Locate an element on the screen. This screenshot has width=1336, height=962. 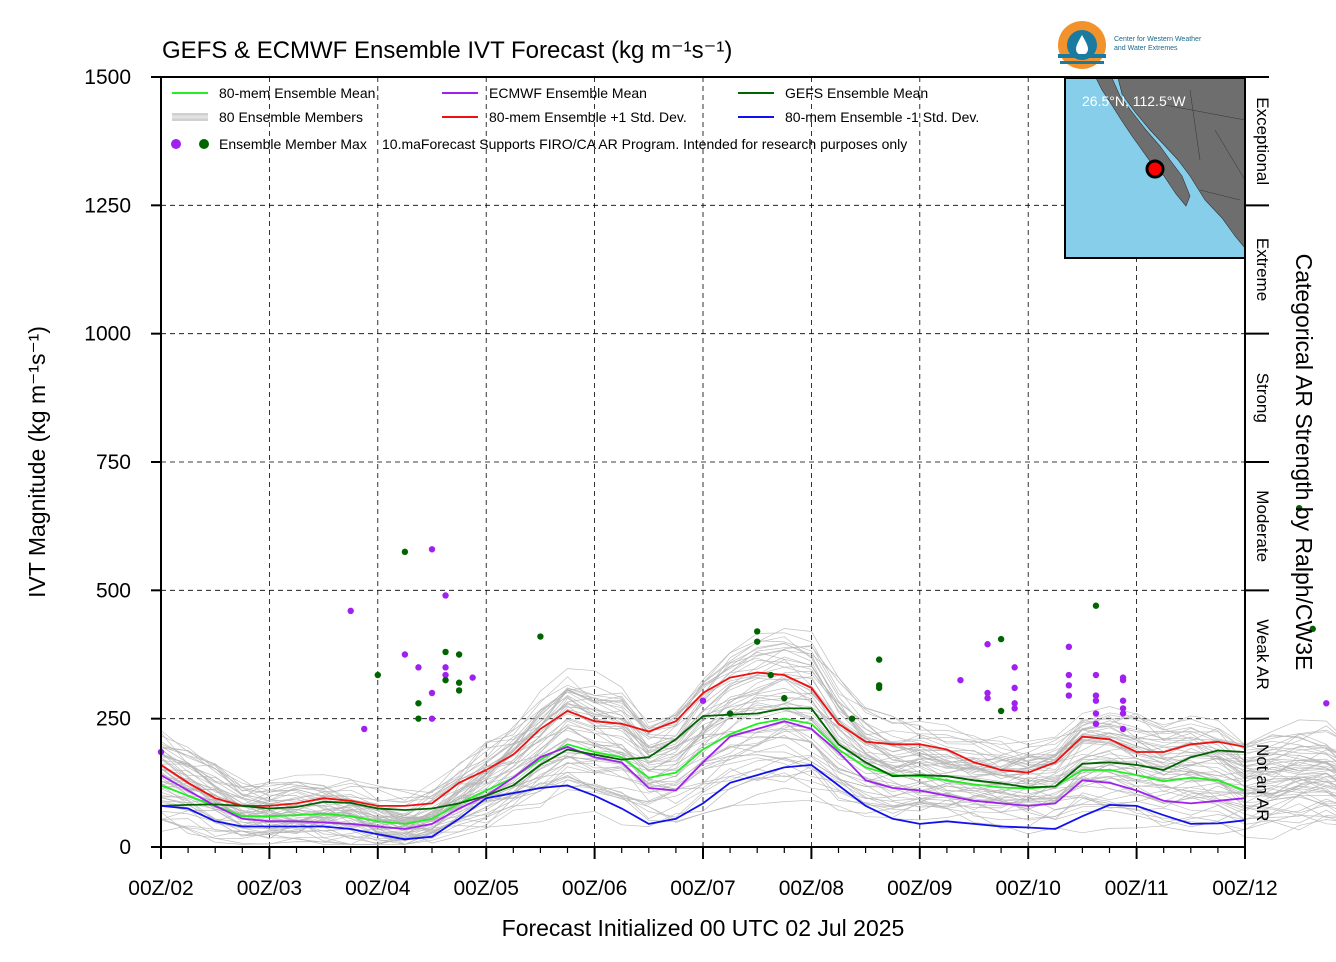
inset-map: 26.5°N, 112.5°W is located at coordinates (1155, 168).